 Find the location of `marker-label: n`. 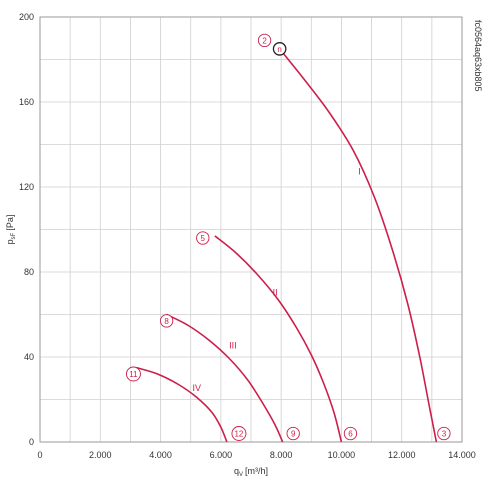

marker-label: n is located at coordinates (279, 49).